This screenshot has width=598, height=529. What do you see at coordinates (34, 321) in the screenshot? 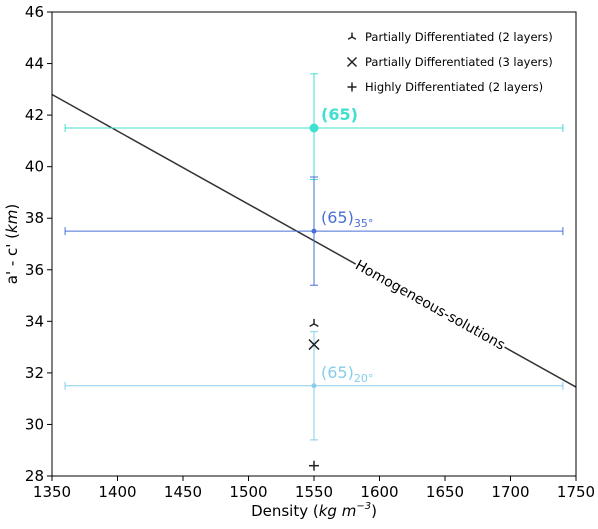
I see `y-tick-label: 34` at bounding box center [34, 321].